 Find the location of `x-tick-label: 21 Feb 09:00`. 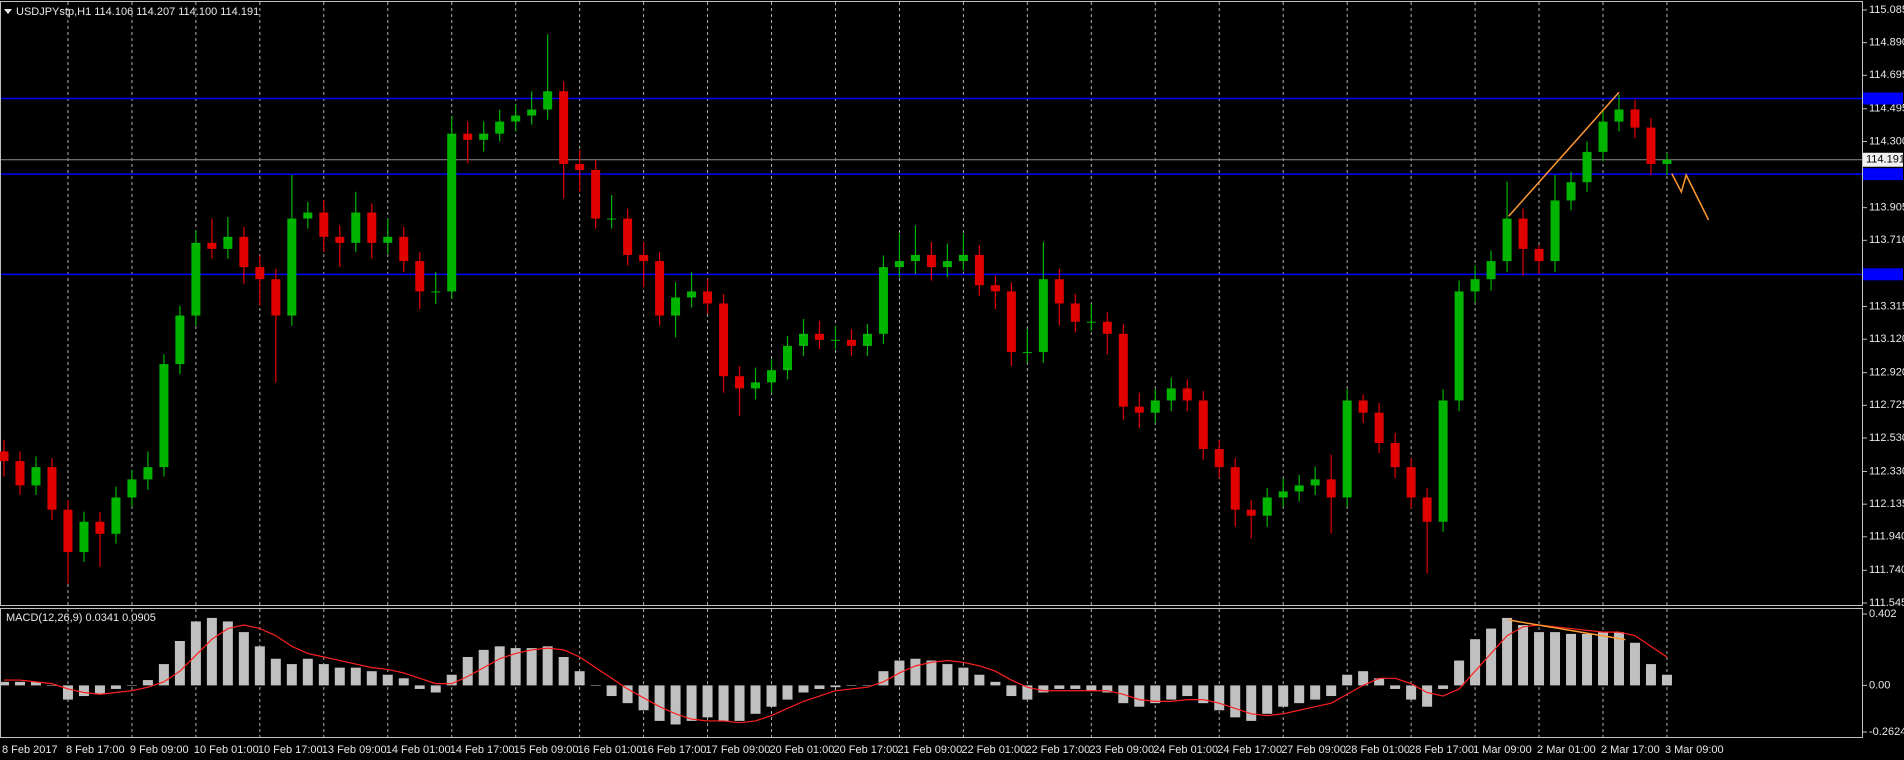

x-tick-label: 21 Feb 09:00 is located at coordinates (929, 750).